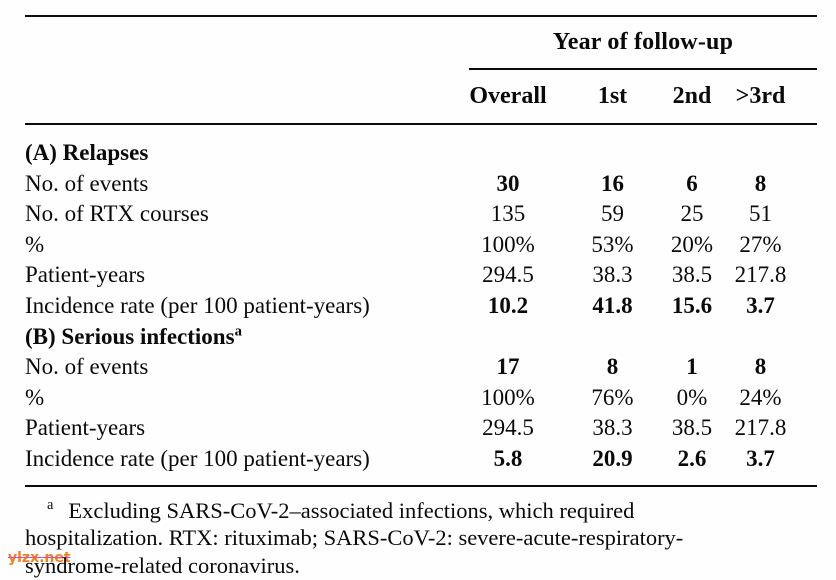 The width and height of the screenshot is (836, 580). Describe the element at coordinates (508, 214) in the screenshot. I see `cell-overall: 135` at that location.